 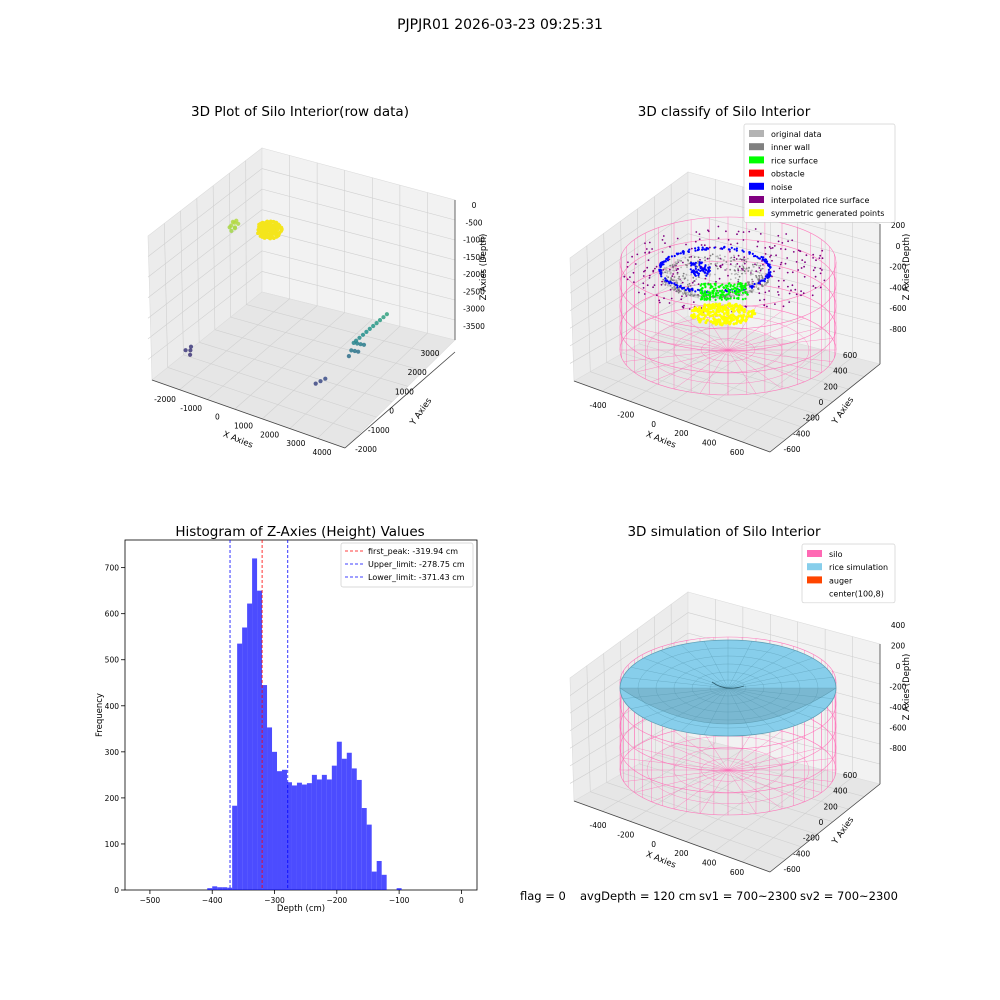 I want to click on legend-label: rice simulation, so click(x=858, y=567).